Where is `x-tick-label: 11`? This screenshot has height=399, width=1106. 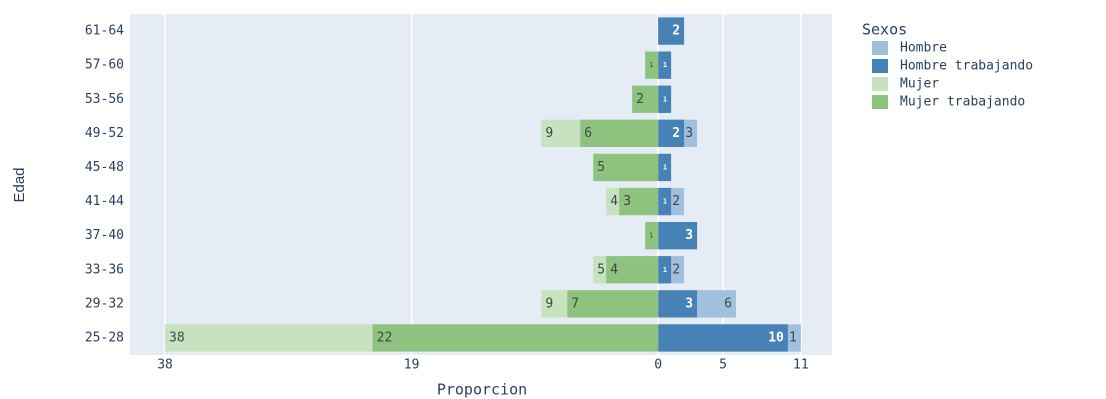 x-tick-label: 11 is located at coordinates (801, 365).